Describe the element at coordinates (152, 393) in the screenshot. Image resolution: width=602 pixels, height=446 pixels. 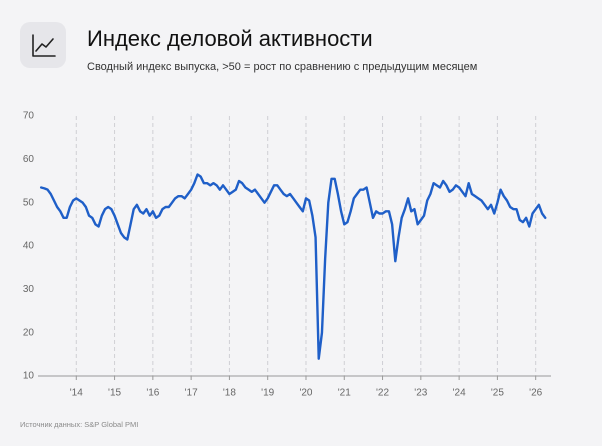
I see `x-tick-label: '16` at that location.